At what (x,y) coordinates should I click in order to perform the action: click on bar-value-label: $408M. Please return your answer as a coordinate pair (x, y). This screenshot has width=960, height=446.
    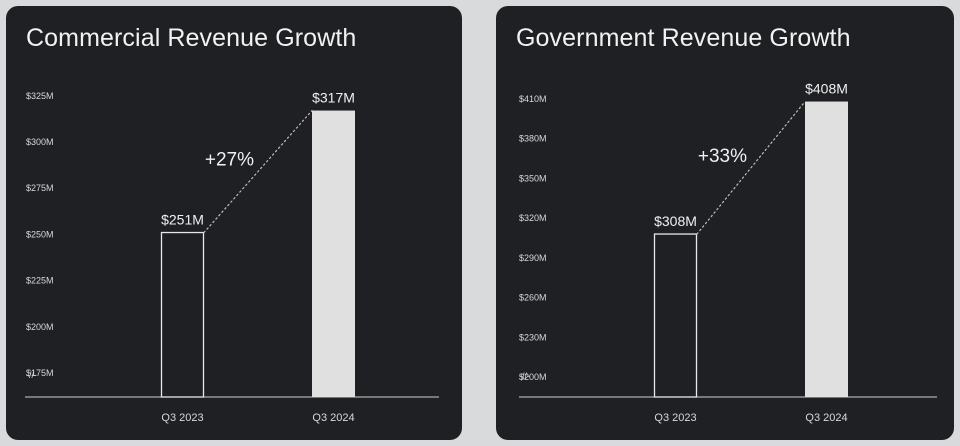
    Looking at the image, I should click on (826, 89).